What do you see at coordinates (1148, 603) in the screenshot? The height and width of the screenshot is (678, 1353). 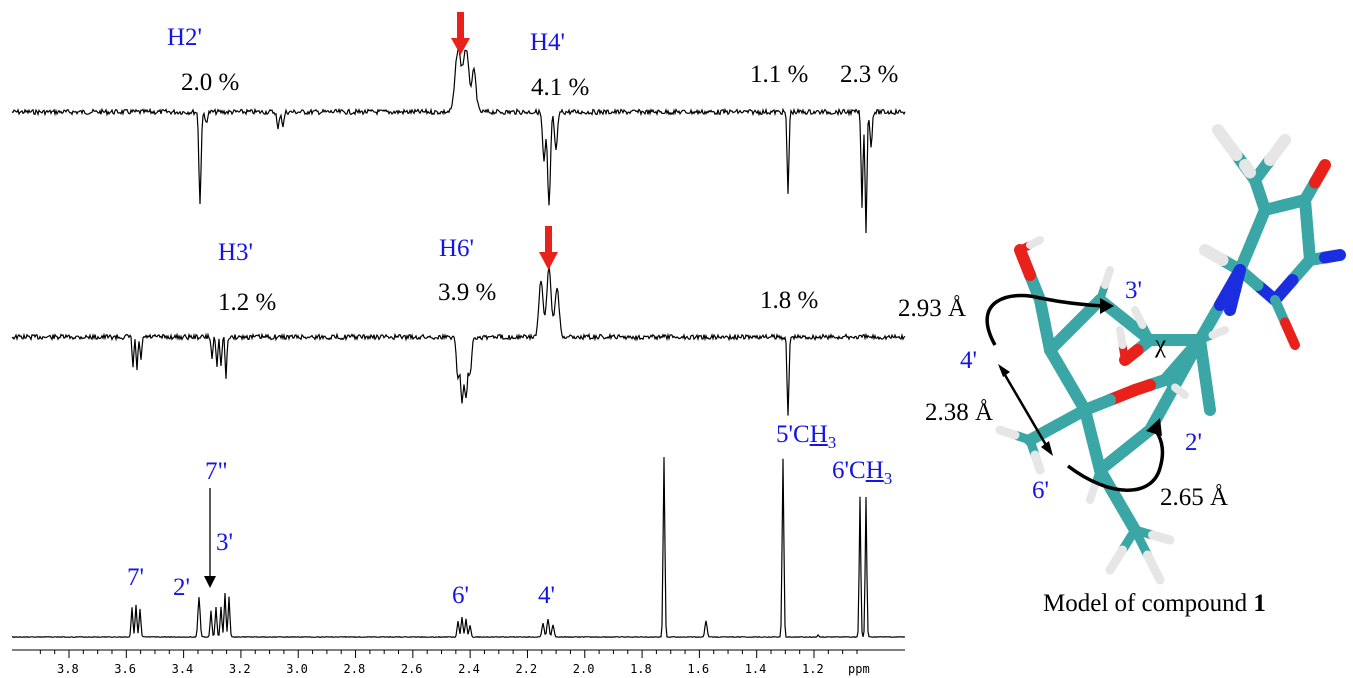 I see `caption-text: Model of compound` at bounding box center [1148, 603].